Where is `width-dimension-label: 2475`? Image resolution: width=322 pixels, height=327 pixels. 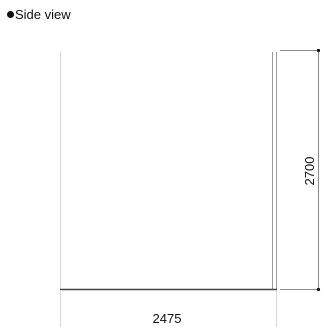
width-dimension-label: 2475 is located at coordinates (167, 318).